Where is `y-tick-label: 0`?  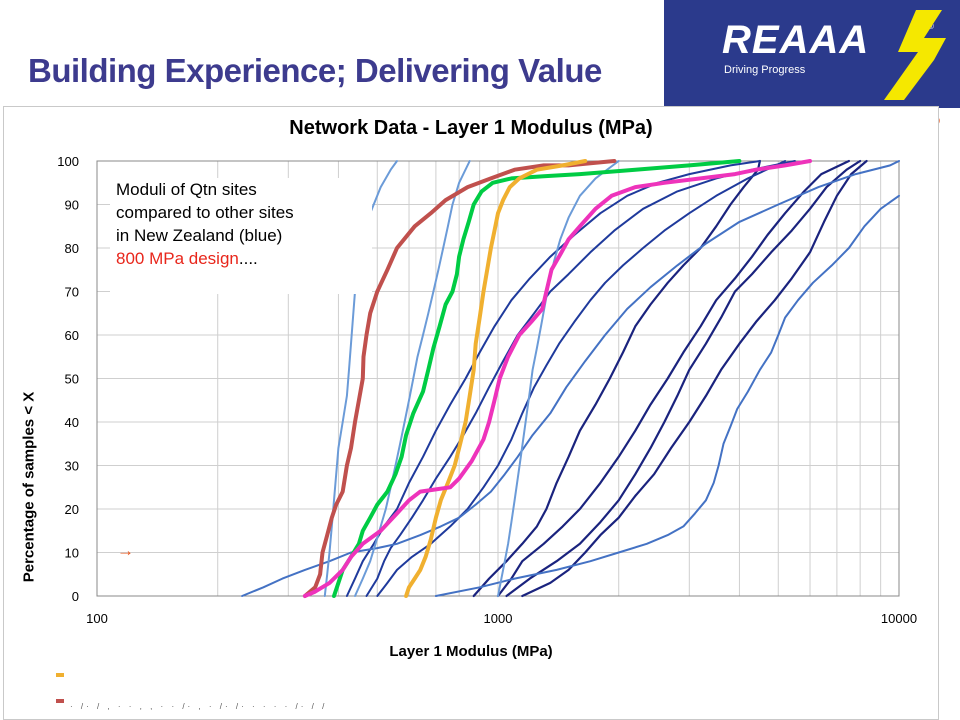 y-tick-label: 0 is located at coordinates (75, 596).